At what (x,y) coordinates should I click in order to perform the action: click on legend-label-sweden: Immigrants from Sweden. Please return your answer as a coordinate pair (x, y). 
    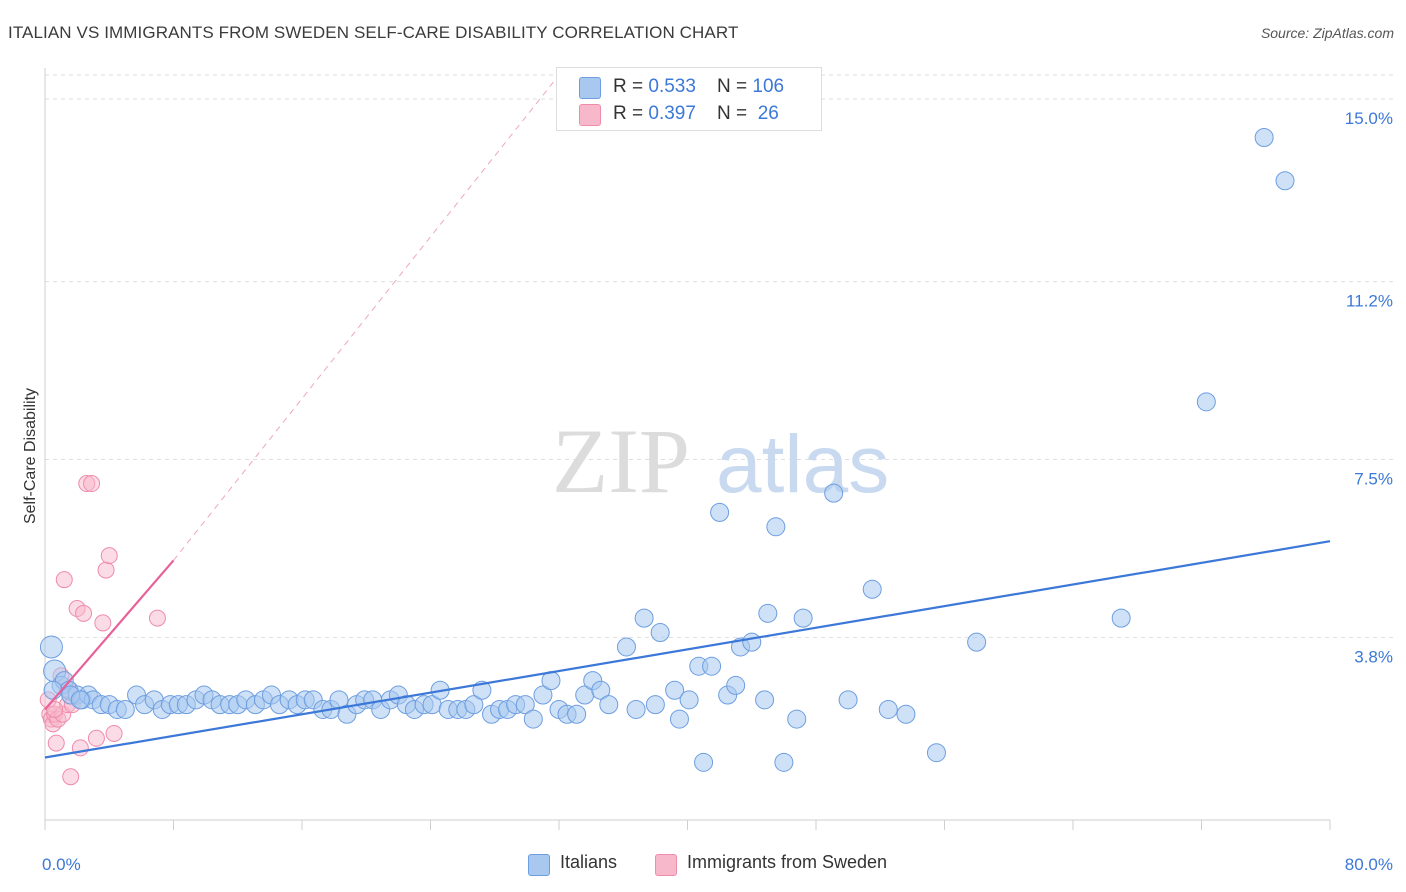
    Looking at the image, I should click on (787, 862).